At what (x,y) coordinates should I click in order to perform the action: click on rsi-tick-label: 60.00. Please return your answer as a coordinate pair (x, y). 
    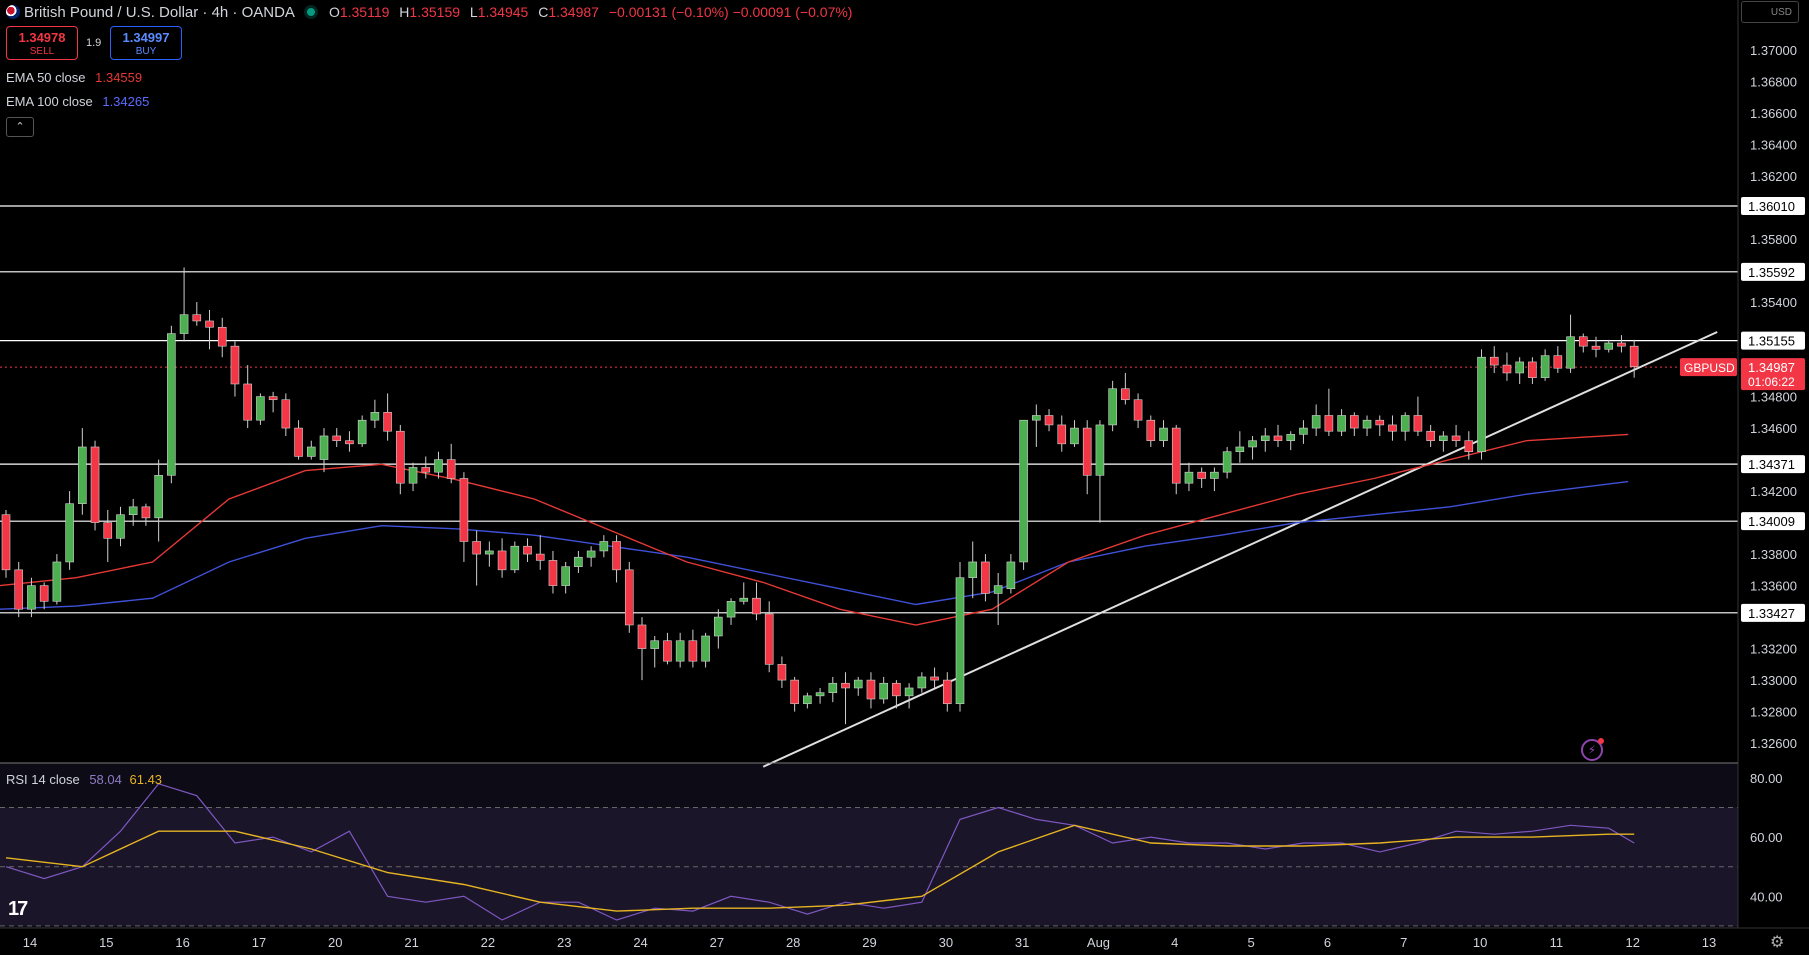
    Looking at the image, I should click on (1766, 837).